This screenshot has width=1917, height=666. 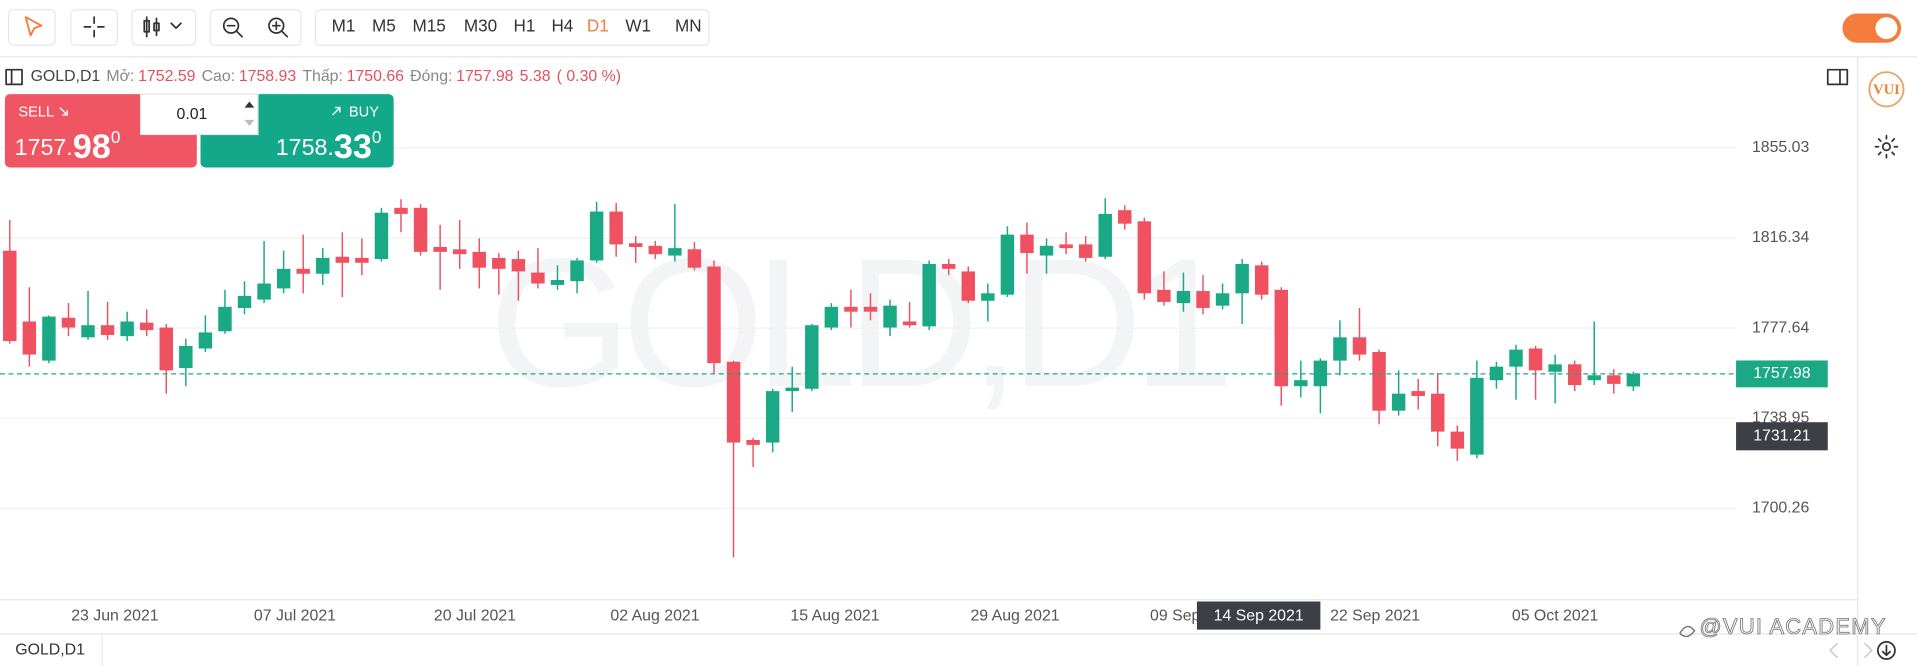 What do you see at coordinates (66, 76) in the screenshot?
I see `info-symbol: GOLD,D1` at bounding box center [66, 76].